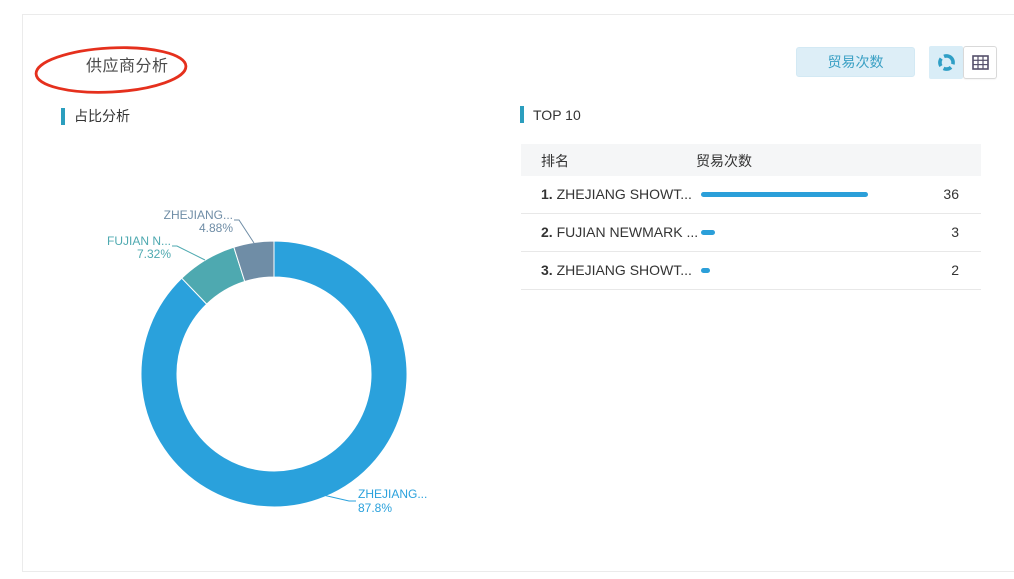 This screenshot has width=1014, height=579. I want to click on row-rank: 2., so click(547, 232).